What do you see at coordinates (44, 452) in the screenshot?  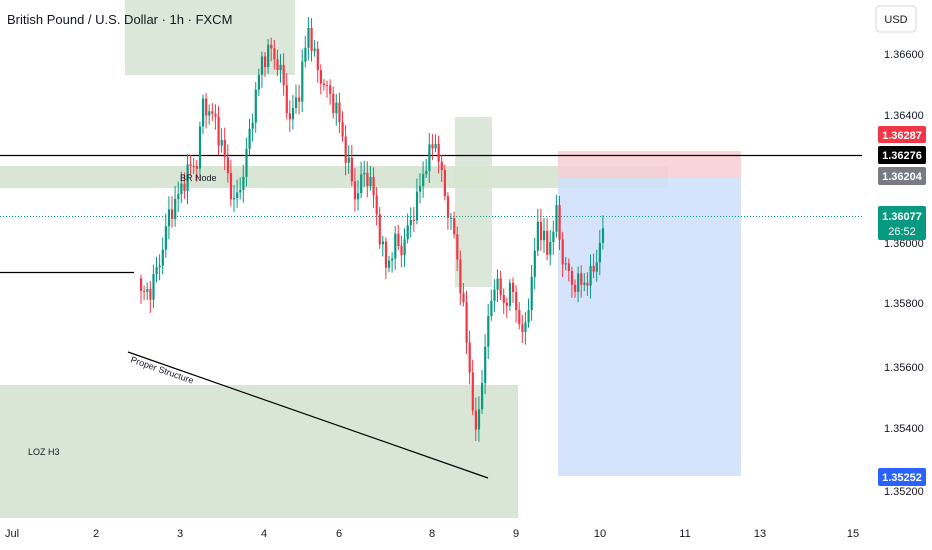 I see `annotation-loz-h3: LOZ H3` at bounding box center [44, 452].